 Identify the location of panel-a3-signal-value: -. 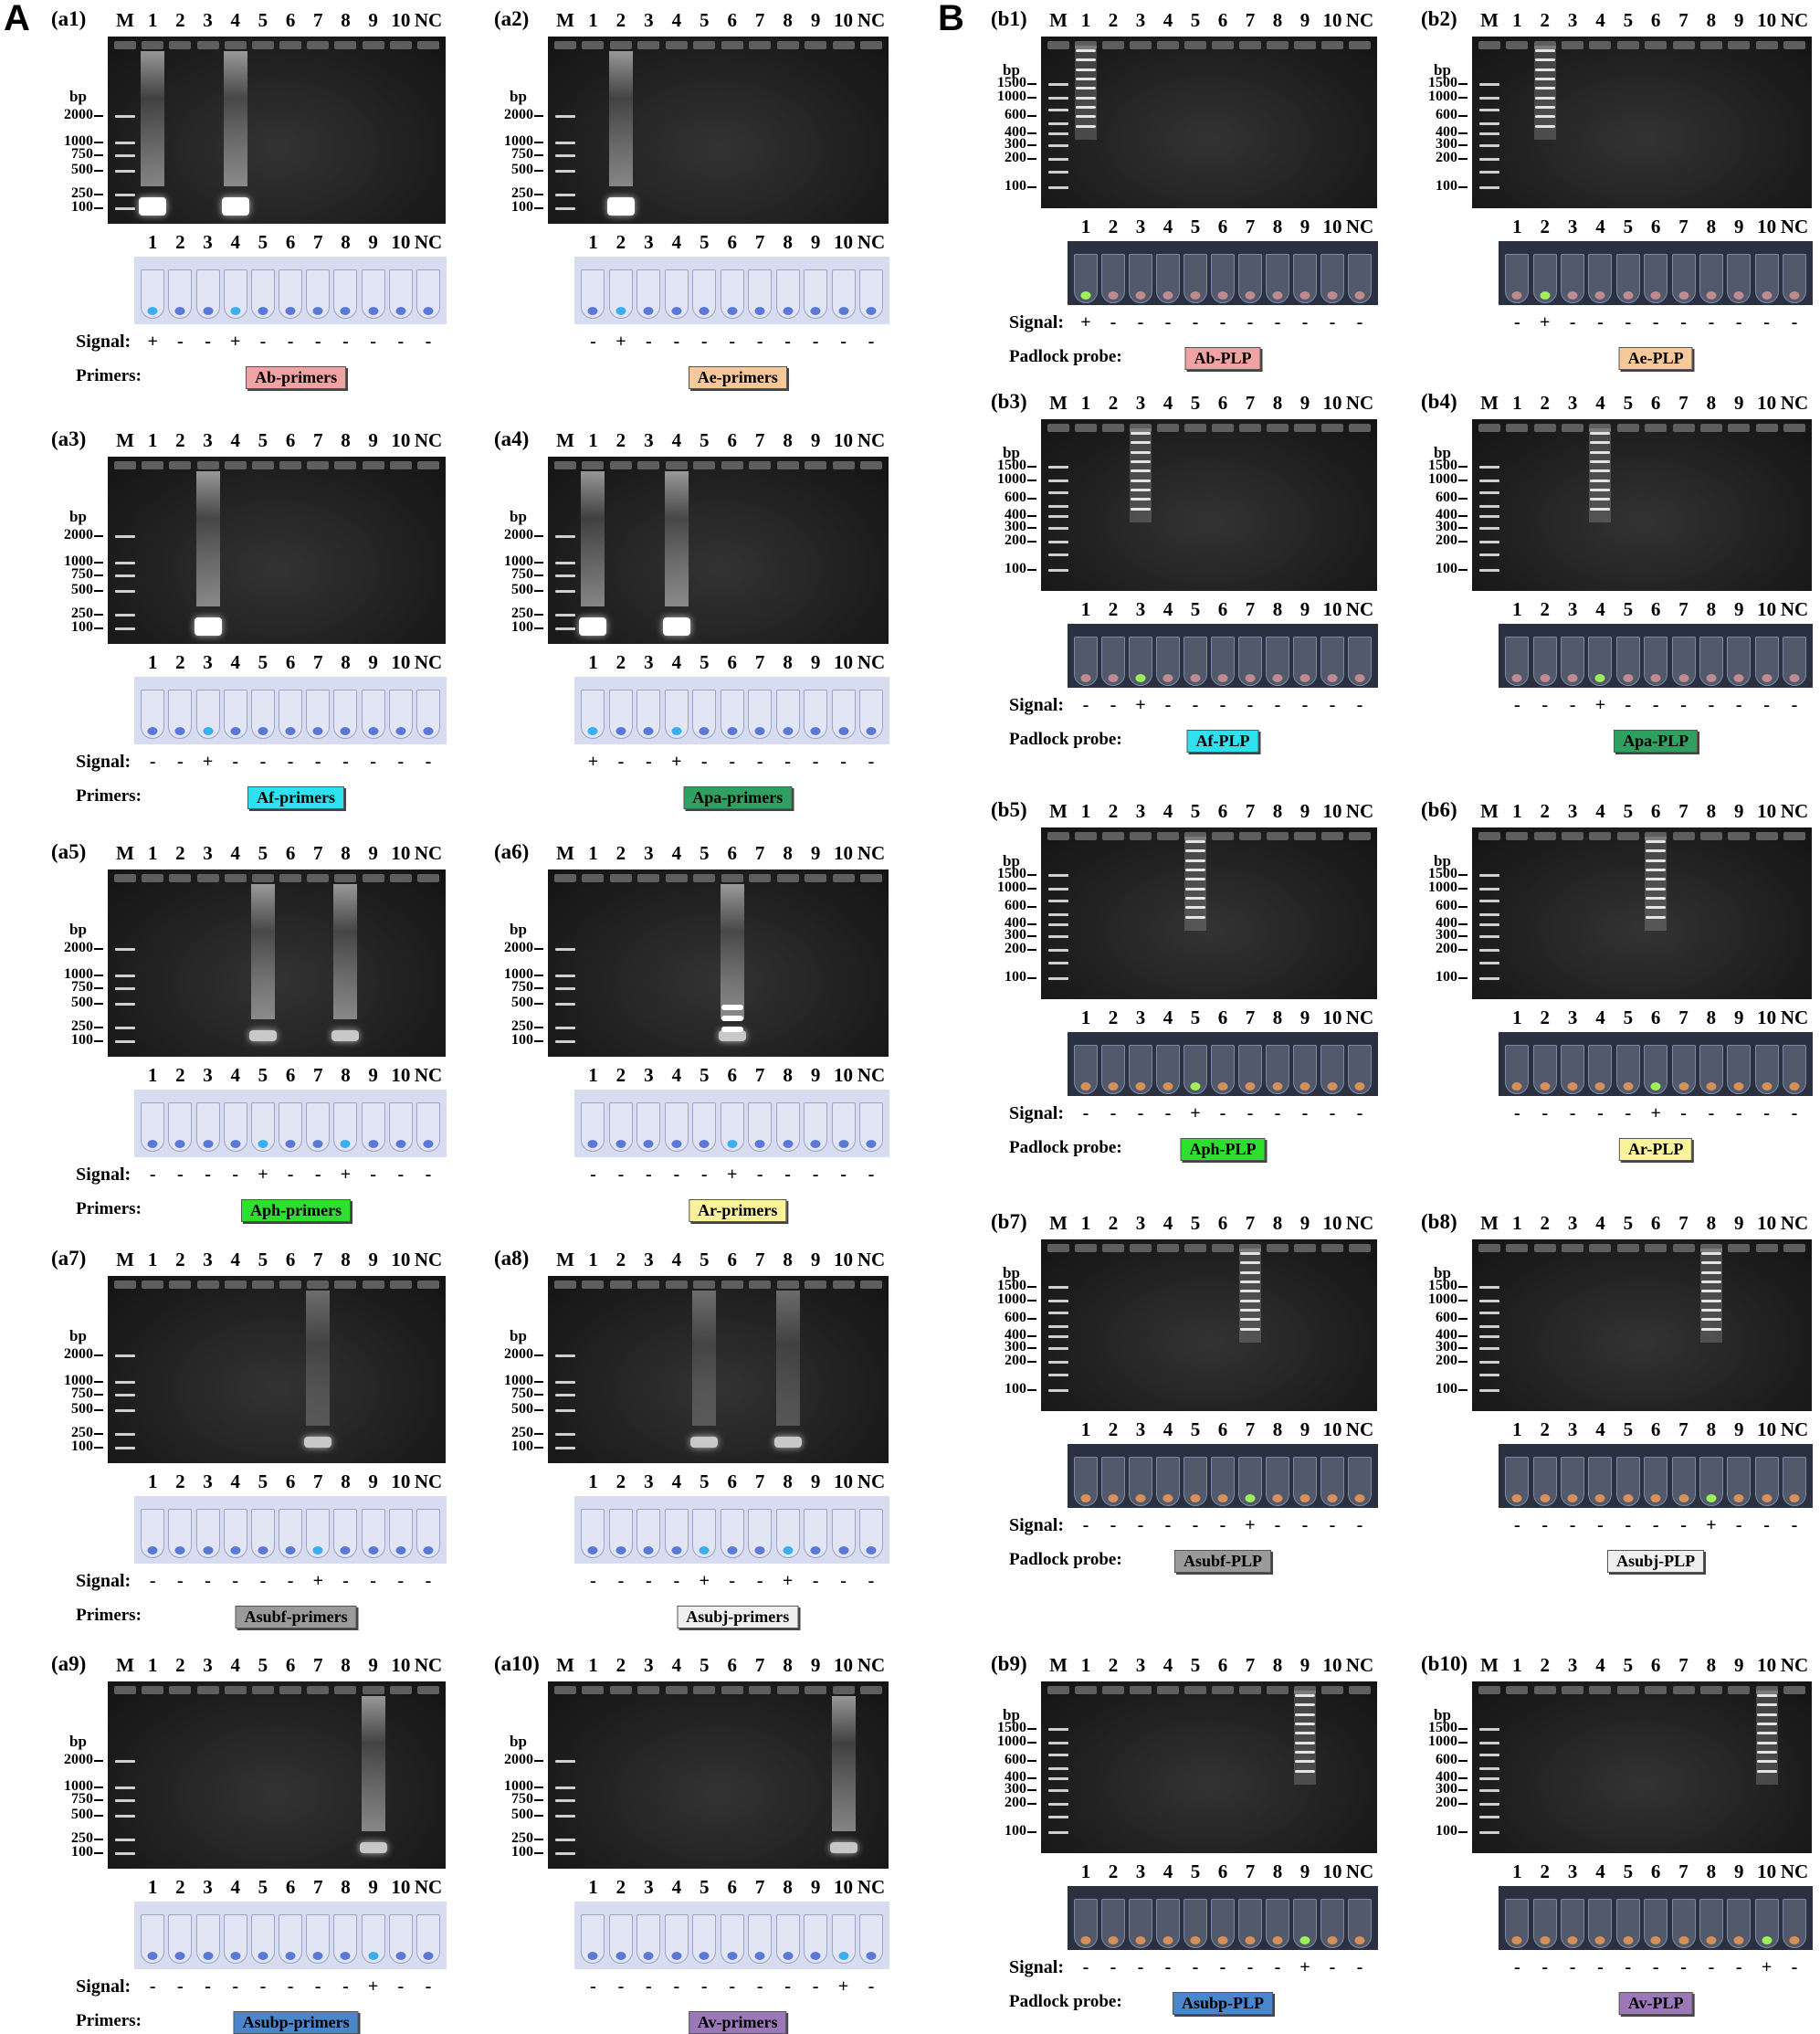
(291, 762).